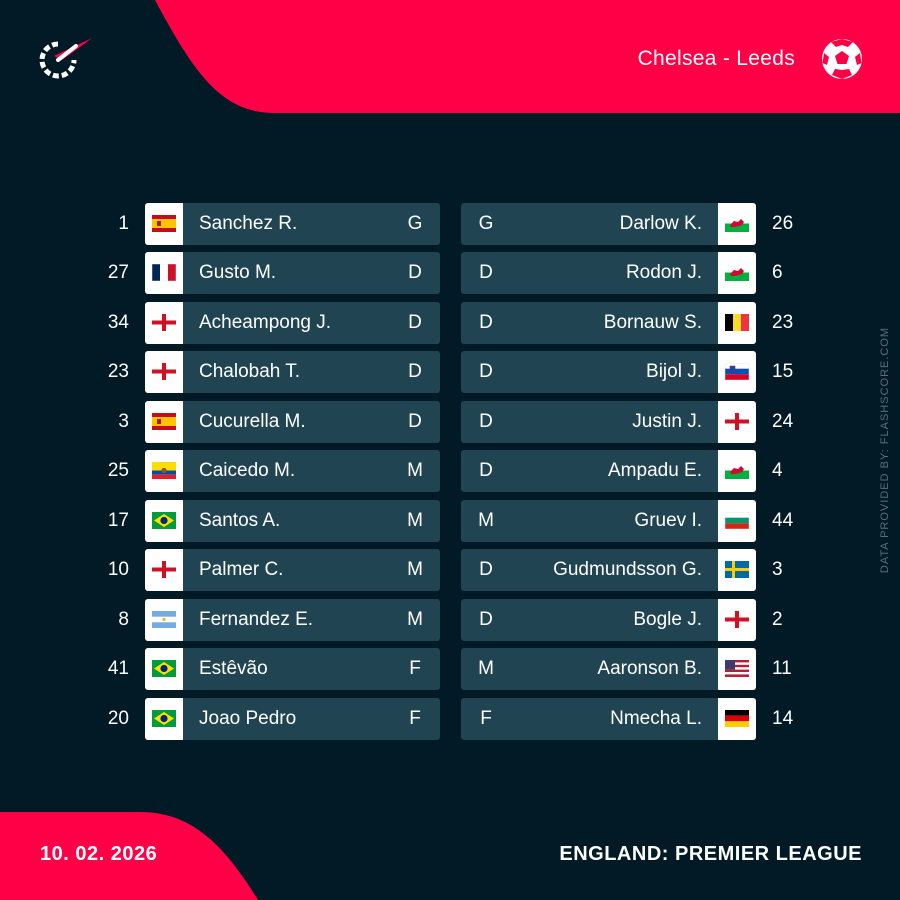 This screenshot has height=900, width=900. What do you see at coordinates (450, 422) in the screenshot?
I see `lineup-row-5: 3 Cucurella M. D D Justin J. 24` at bounding box center [450, 422].